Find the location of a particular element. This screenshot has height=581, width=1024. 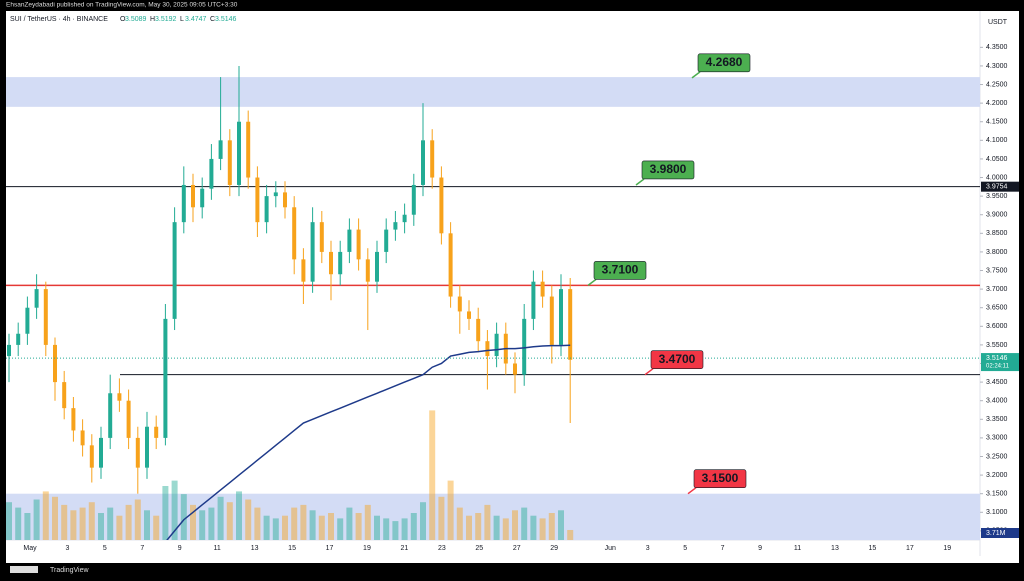

x-tick-label: 27 is located at coordinates (517, 548).